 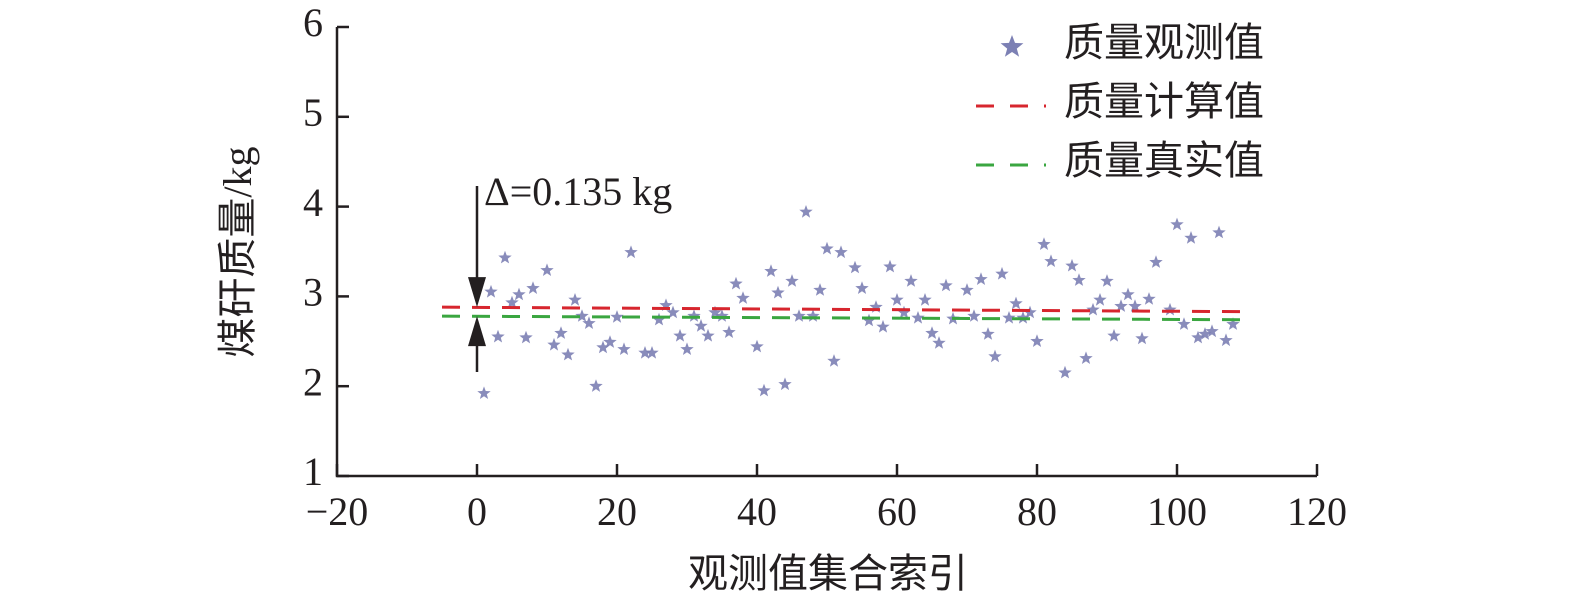 What do you see at coordinates (313, 22) in the screenshot?
I see `y-tick-label: 6` at bounding box center [313, 22].